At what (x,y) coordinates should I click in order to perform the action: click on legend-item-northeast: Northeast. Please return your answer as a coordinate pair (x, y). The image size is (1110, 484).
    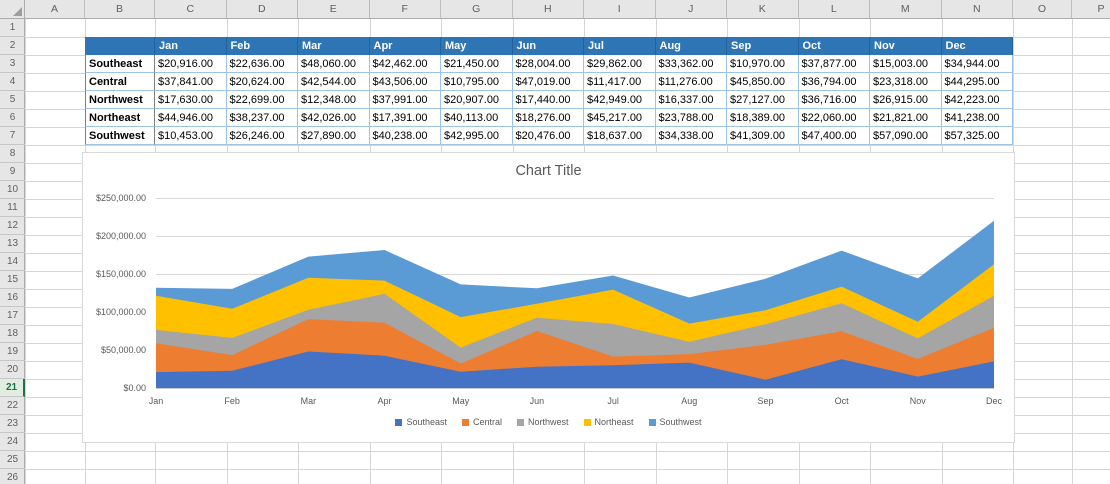
    Looking at the image, I should click on (608, 422).